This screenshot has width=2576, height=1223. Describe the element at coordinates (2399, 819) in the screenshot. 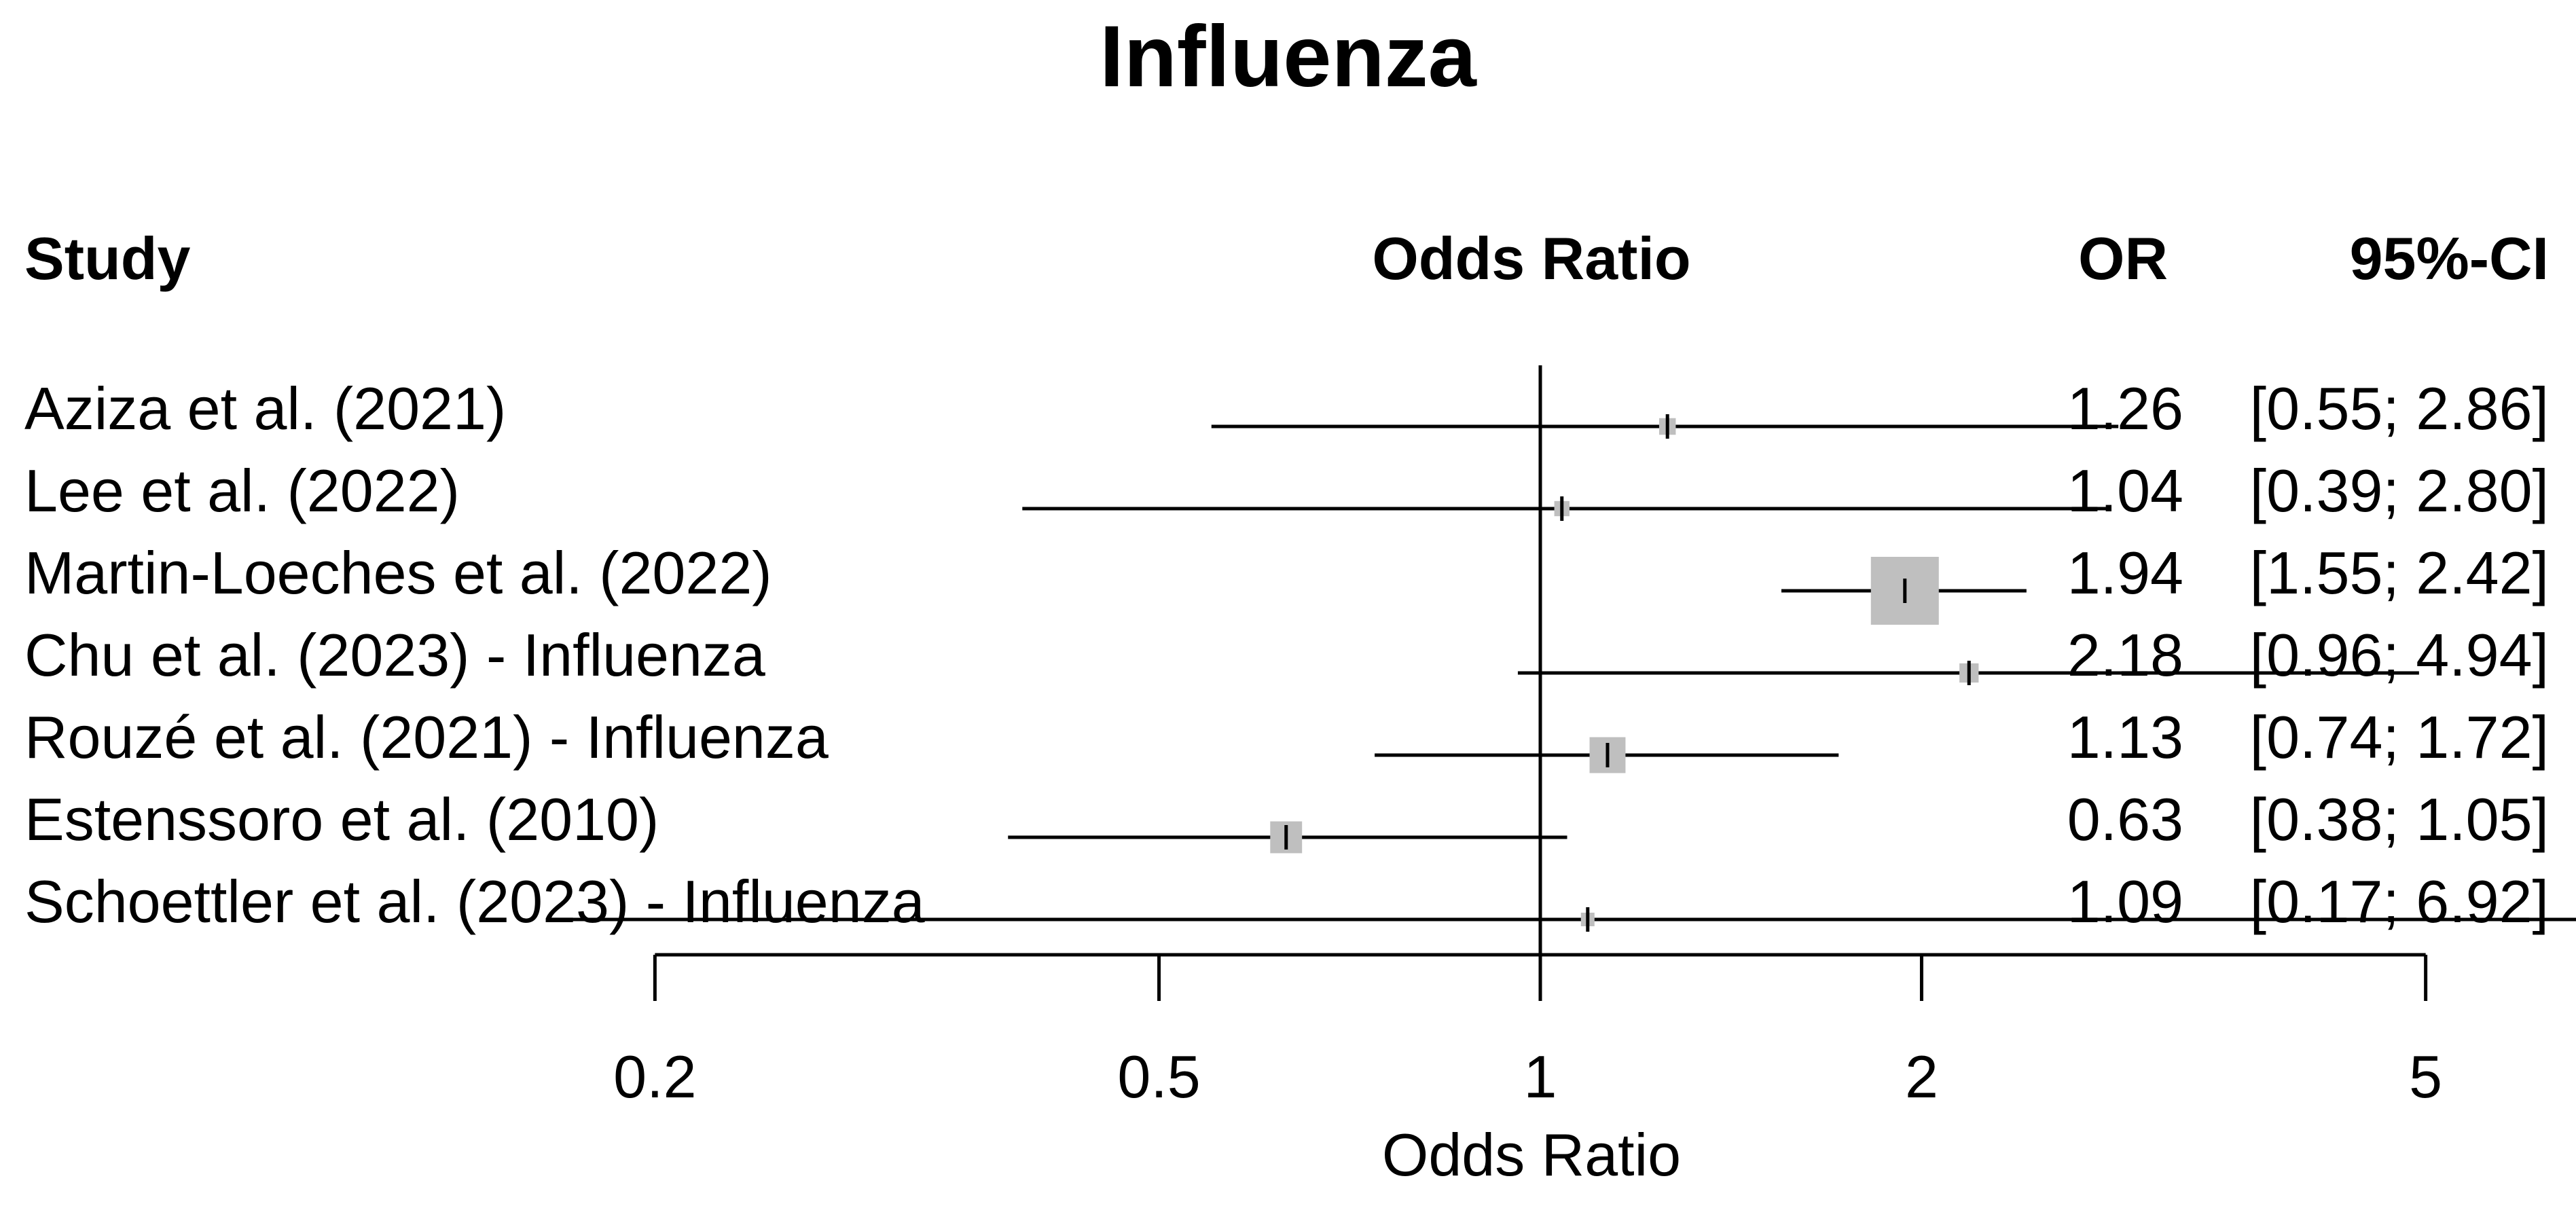

I see `ci-value: [0.38; 1.05]` at that location.